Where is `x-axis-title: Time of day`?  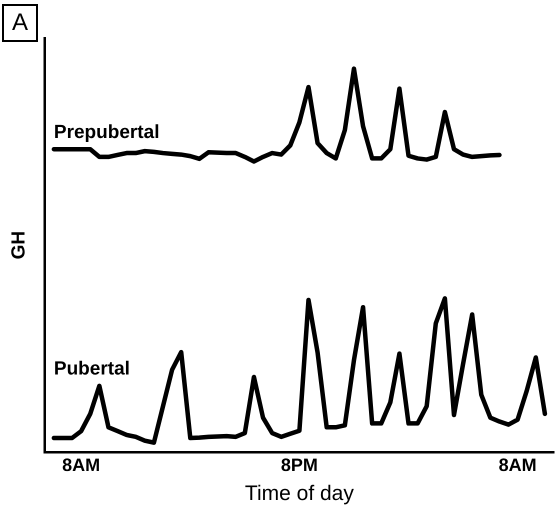 x-axis-title: Time of day is located at coordinates (299, 494).